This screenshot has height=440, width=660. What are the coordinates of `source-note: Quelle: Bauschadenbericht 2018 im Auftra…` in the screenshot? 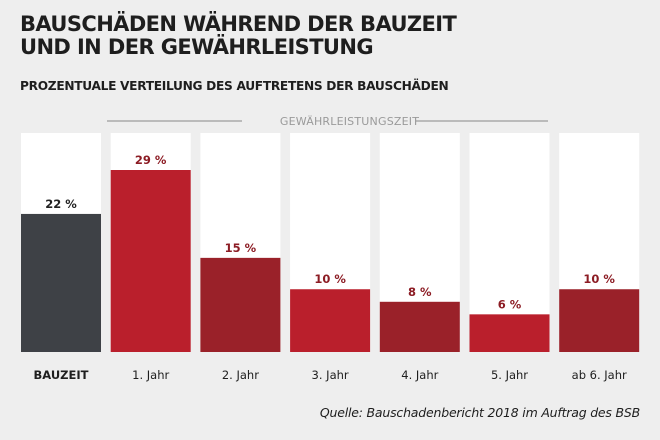 It's located at (479, 412).